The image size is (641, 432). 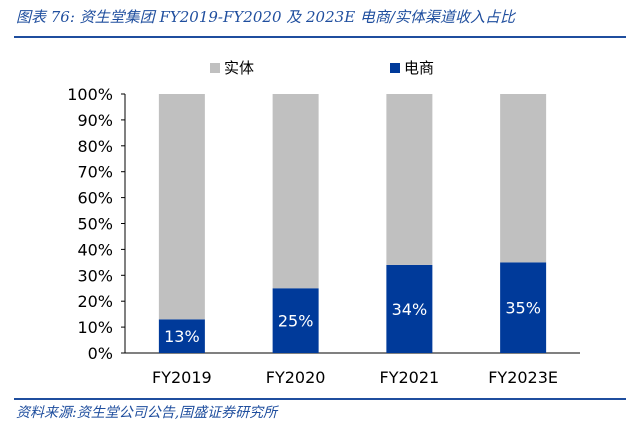 I want to click on y-tick-label: 50%, so click(x=95, y=224).